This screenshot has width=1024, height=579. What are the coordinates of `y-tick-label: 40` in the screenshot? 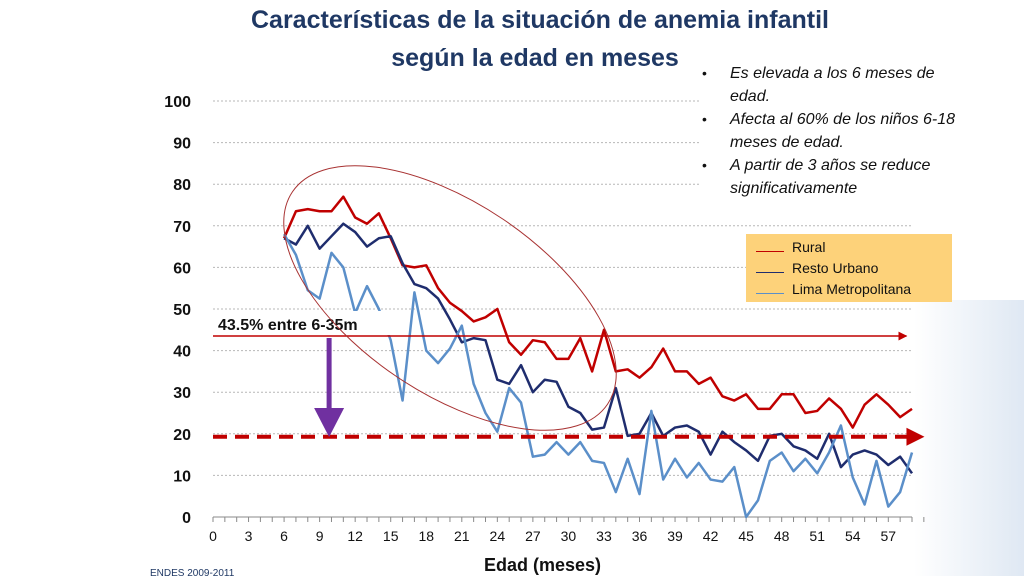 It's located at (182, 352).